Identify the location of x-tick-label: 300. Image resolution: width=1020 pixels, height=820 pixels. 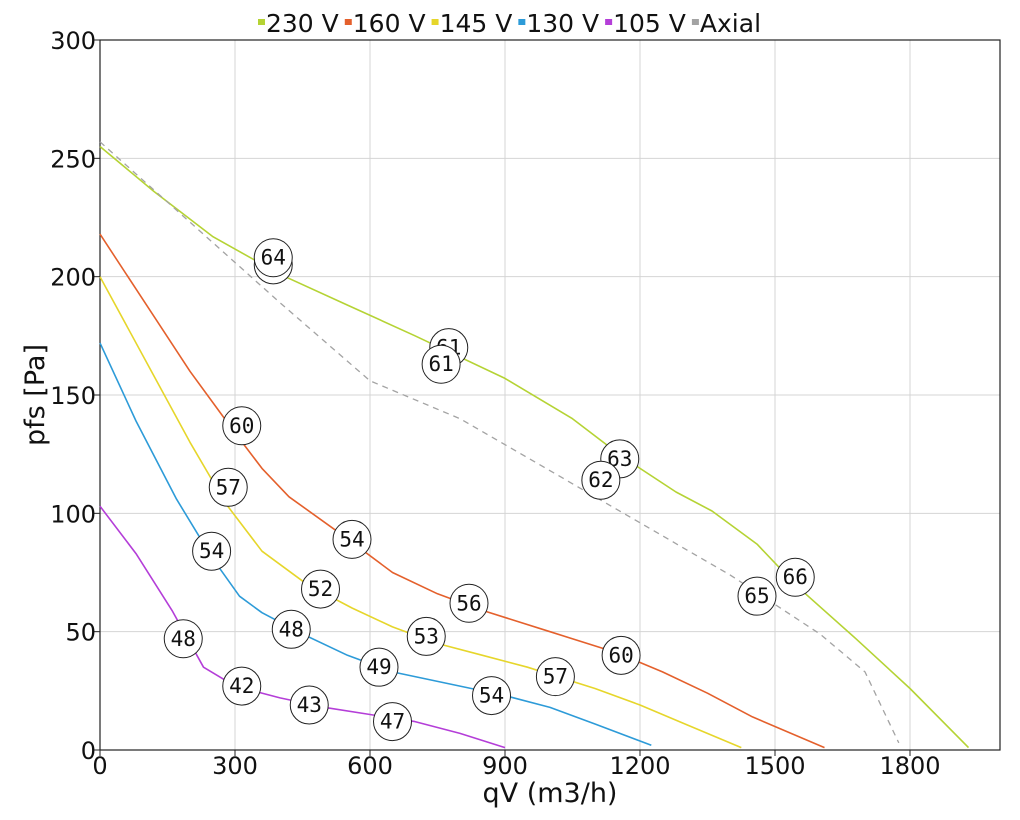
(235, 766).